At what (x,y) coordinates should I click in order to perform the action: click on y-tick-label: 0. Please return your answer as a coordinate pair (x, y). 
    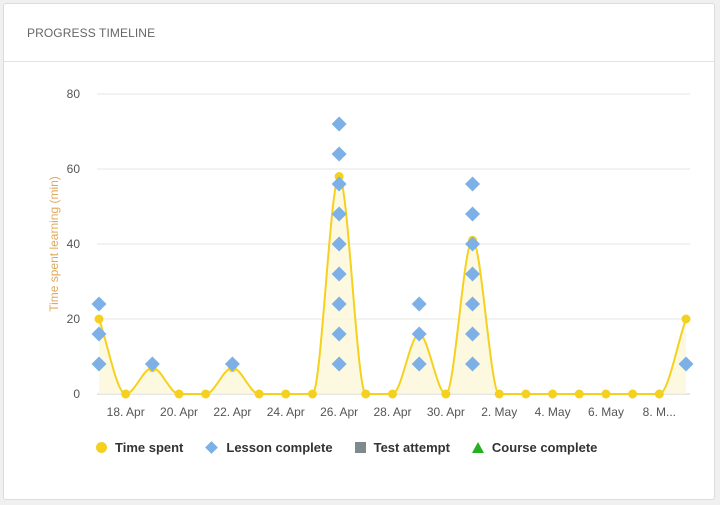
    Looking at the image, I should click on (76, 394).